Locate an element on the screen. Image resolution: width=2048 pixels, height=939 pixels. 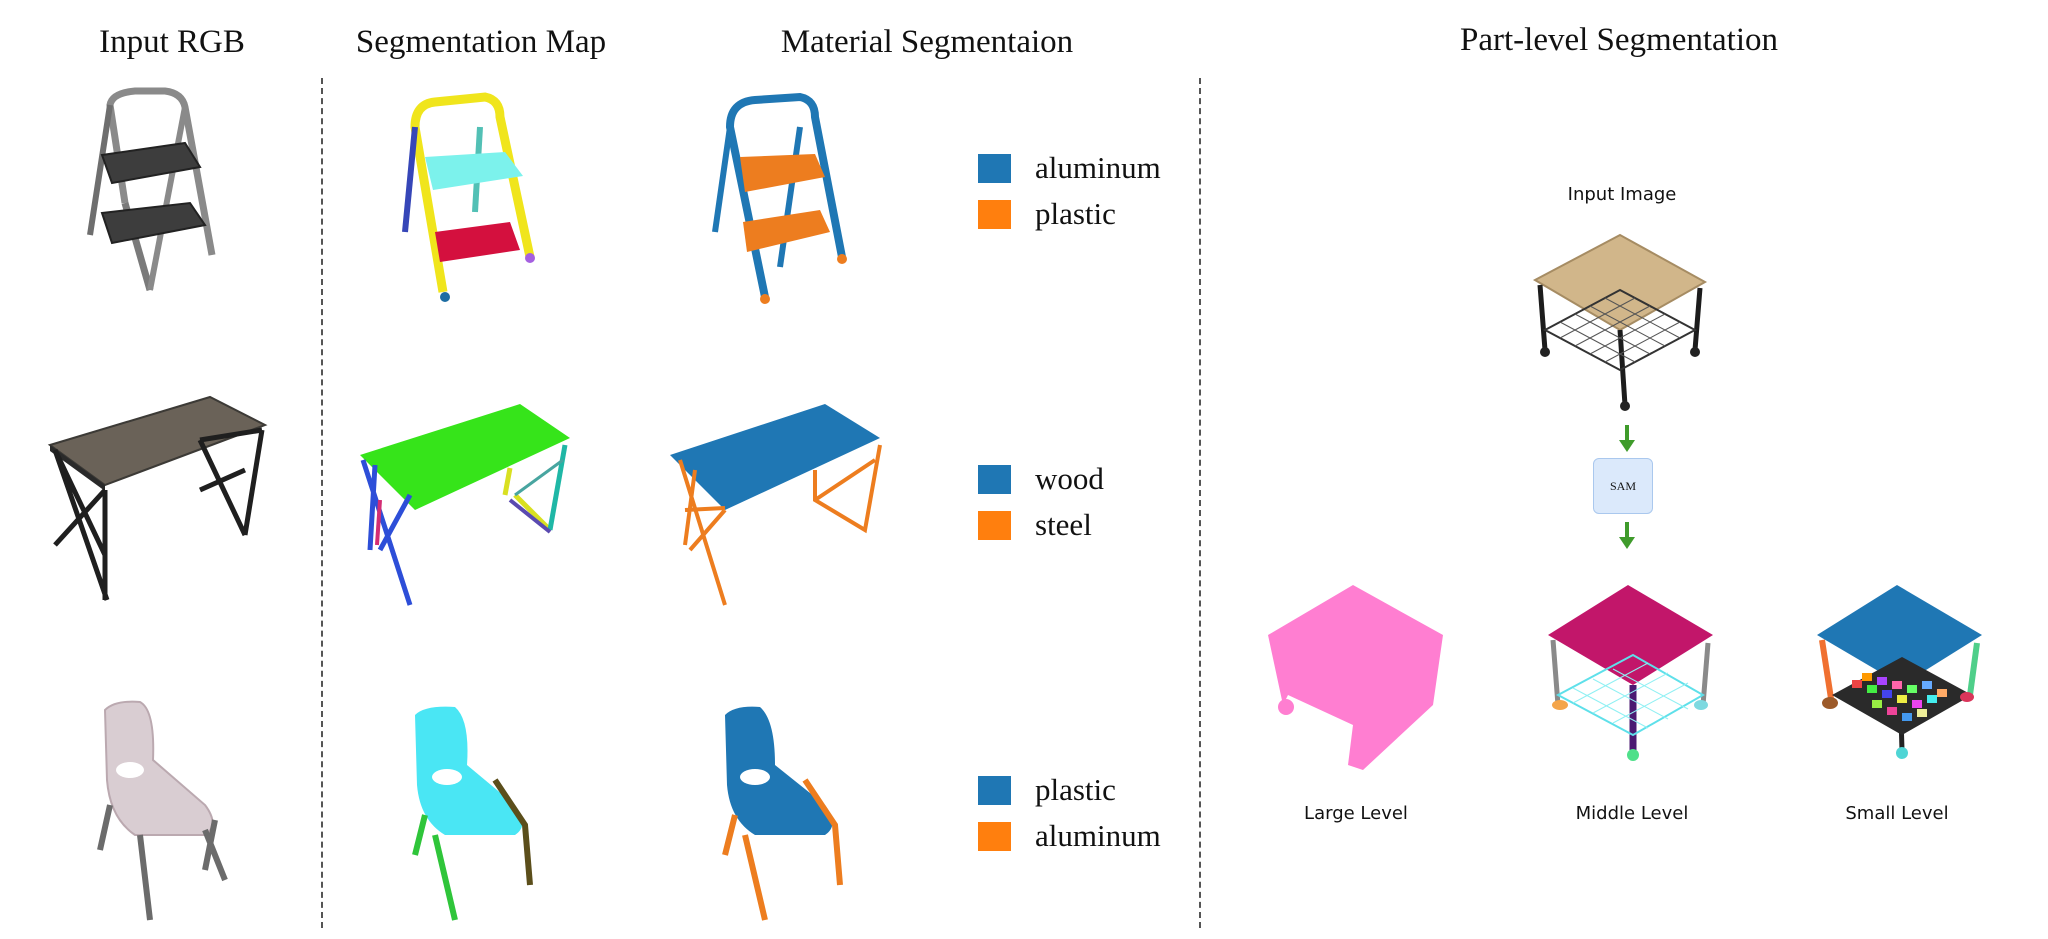
header-segmentation-map: Segmentation Map is located at coordinates (481, 42).